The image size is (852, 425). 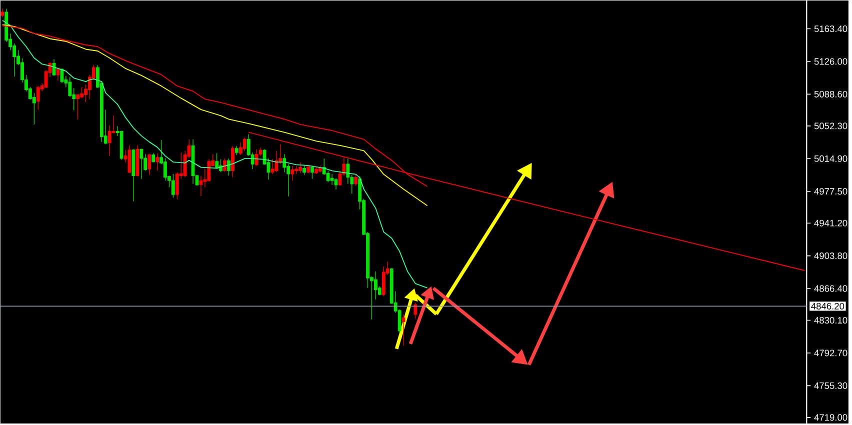 I want to click on y-tick-label: 4977.50, so click(x=831, y=191).